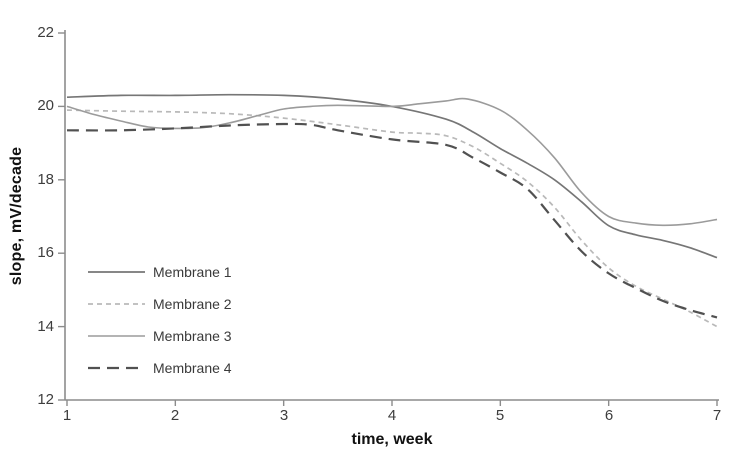 This screenshot has width=737, height=457. I want to click on legend-label: Membrane 3, so click(192, 336).